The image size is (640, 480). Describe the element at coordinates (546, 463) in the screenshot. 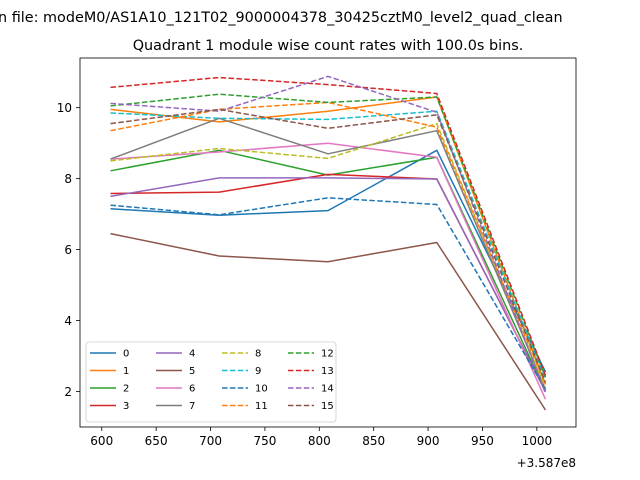

I see `x-offset-label: +3.587e8` at that location.